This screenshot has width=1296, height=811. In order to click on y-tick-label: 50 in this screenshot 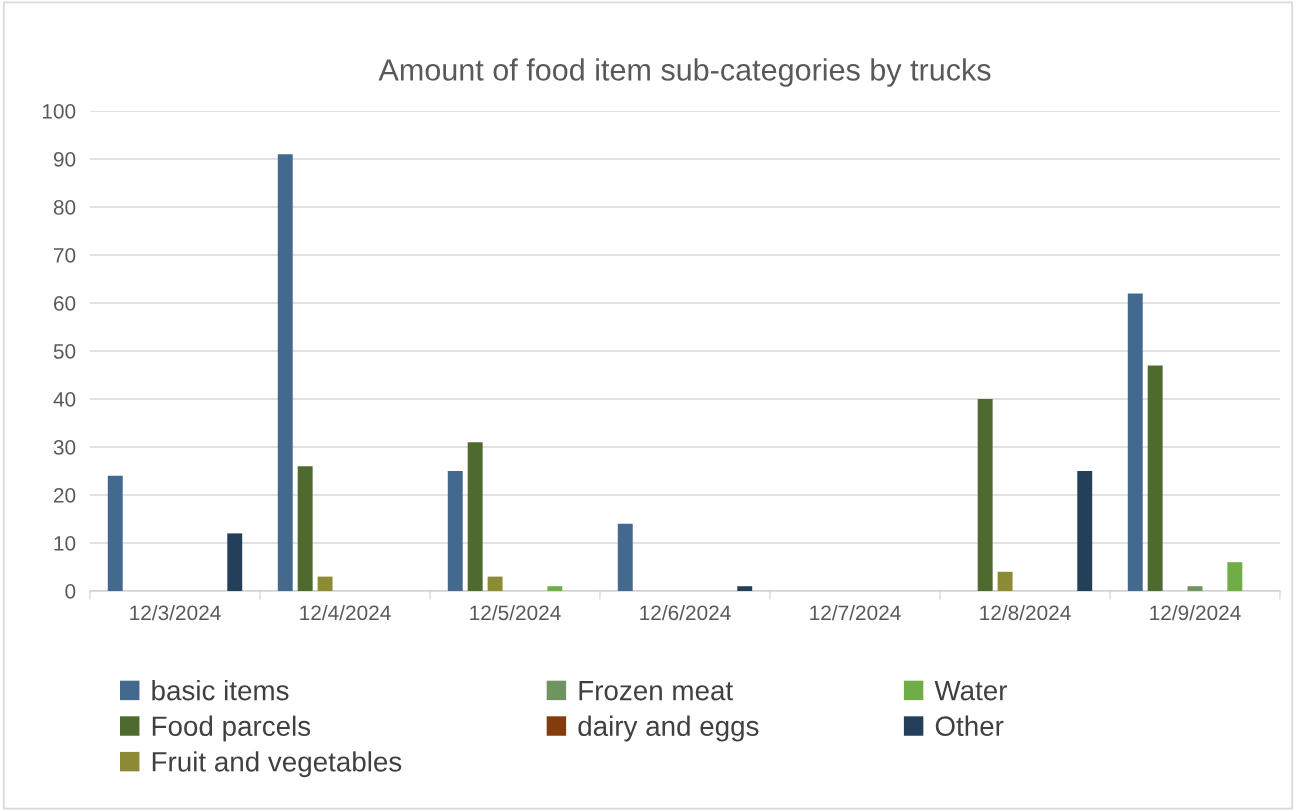, I will do `click(64, 351)`.